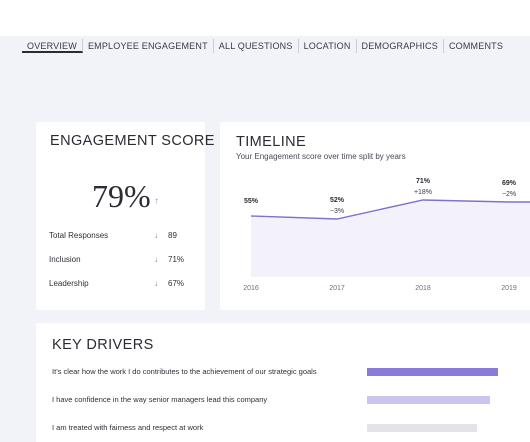 The image size is (530, 442). Describe the element at coordinates (271, 142) in the screenshot. I see `timeline-title: TIMELINE` at that location.